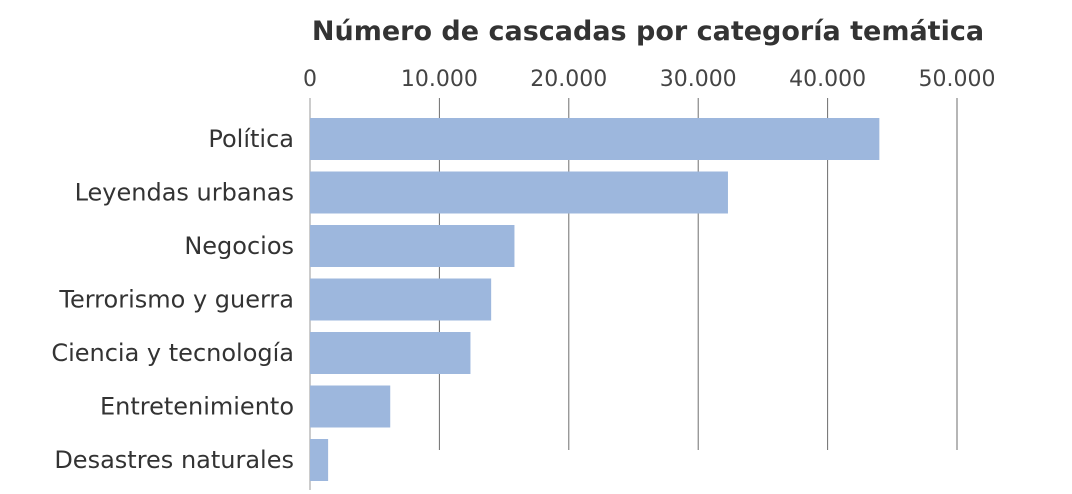 The image size is (1072, 494). I want to click on x-tick-label: 30.000, so click(698, 79).